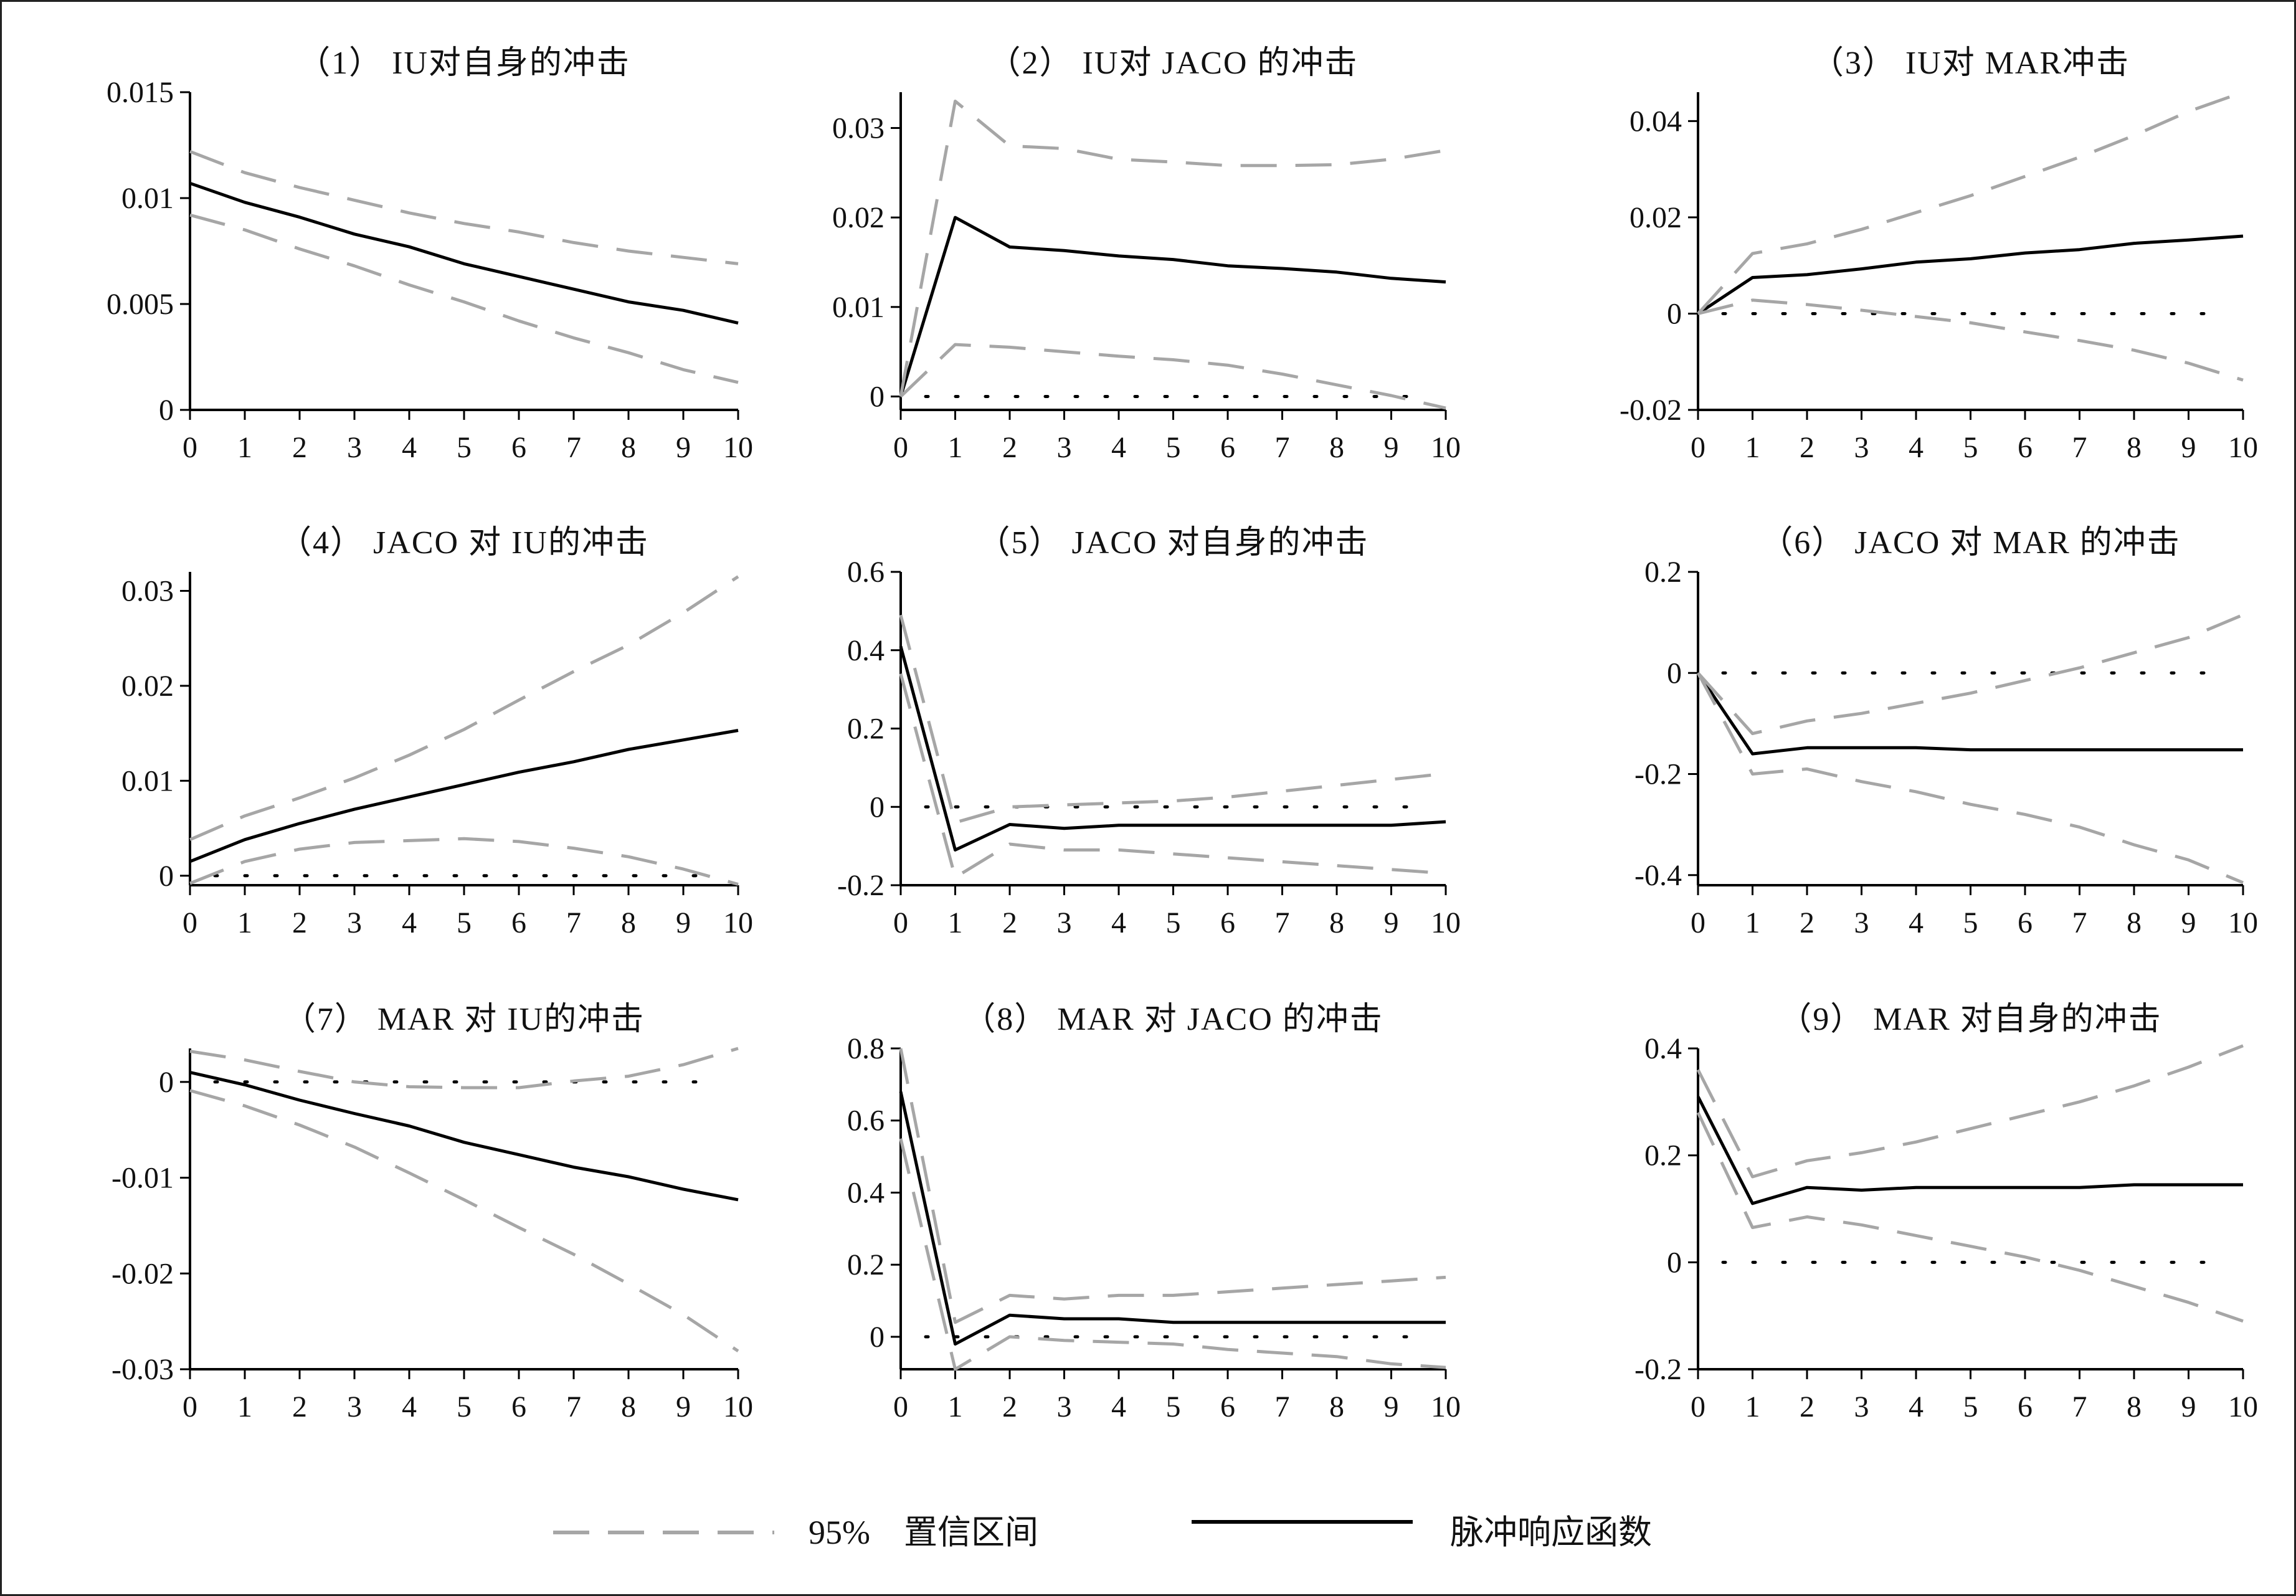 The width and height of the screenshot is (2296, 1596). I want to click on panel-title: （1） IU对自身的冲击, so click(464, 63).